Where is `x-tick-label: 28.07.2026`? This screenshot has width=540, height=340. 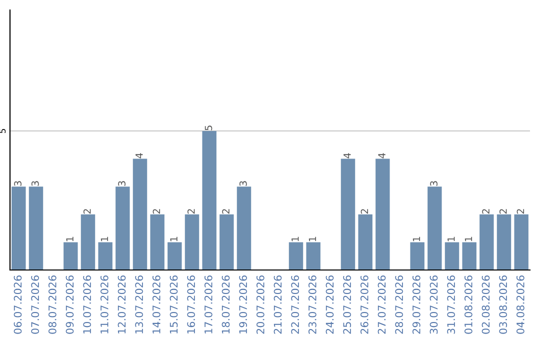 x-tick-label: 28.07.2026 is located at coordinates (399, 305).